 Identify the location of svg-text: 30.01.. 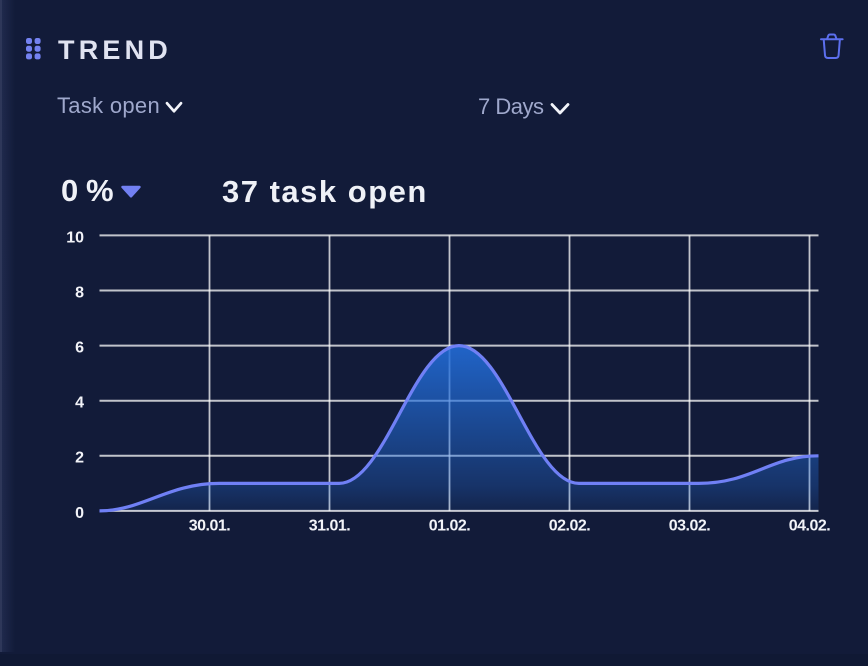
(210, 526).